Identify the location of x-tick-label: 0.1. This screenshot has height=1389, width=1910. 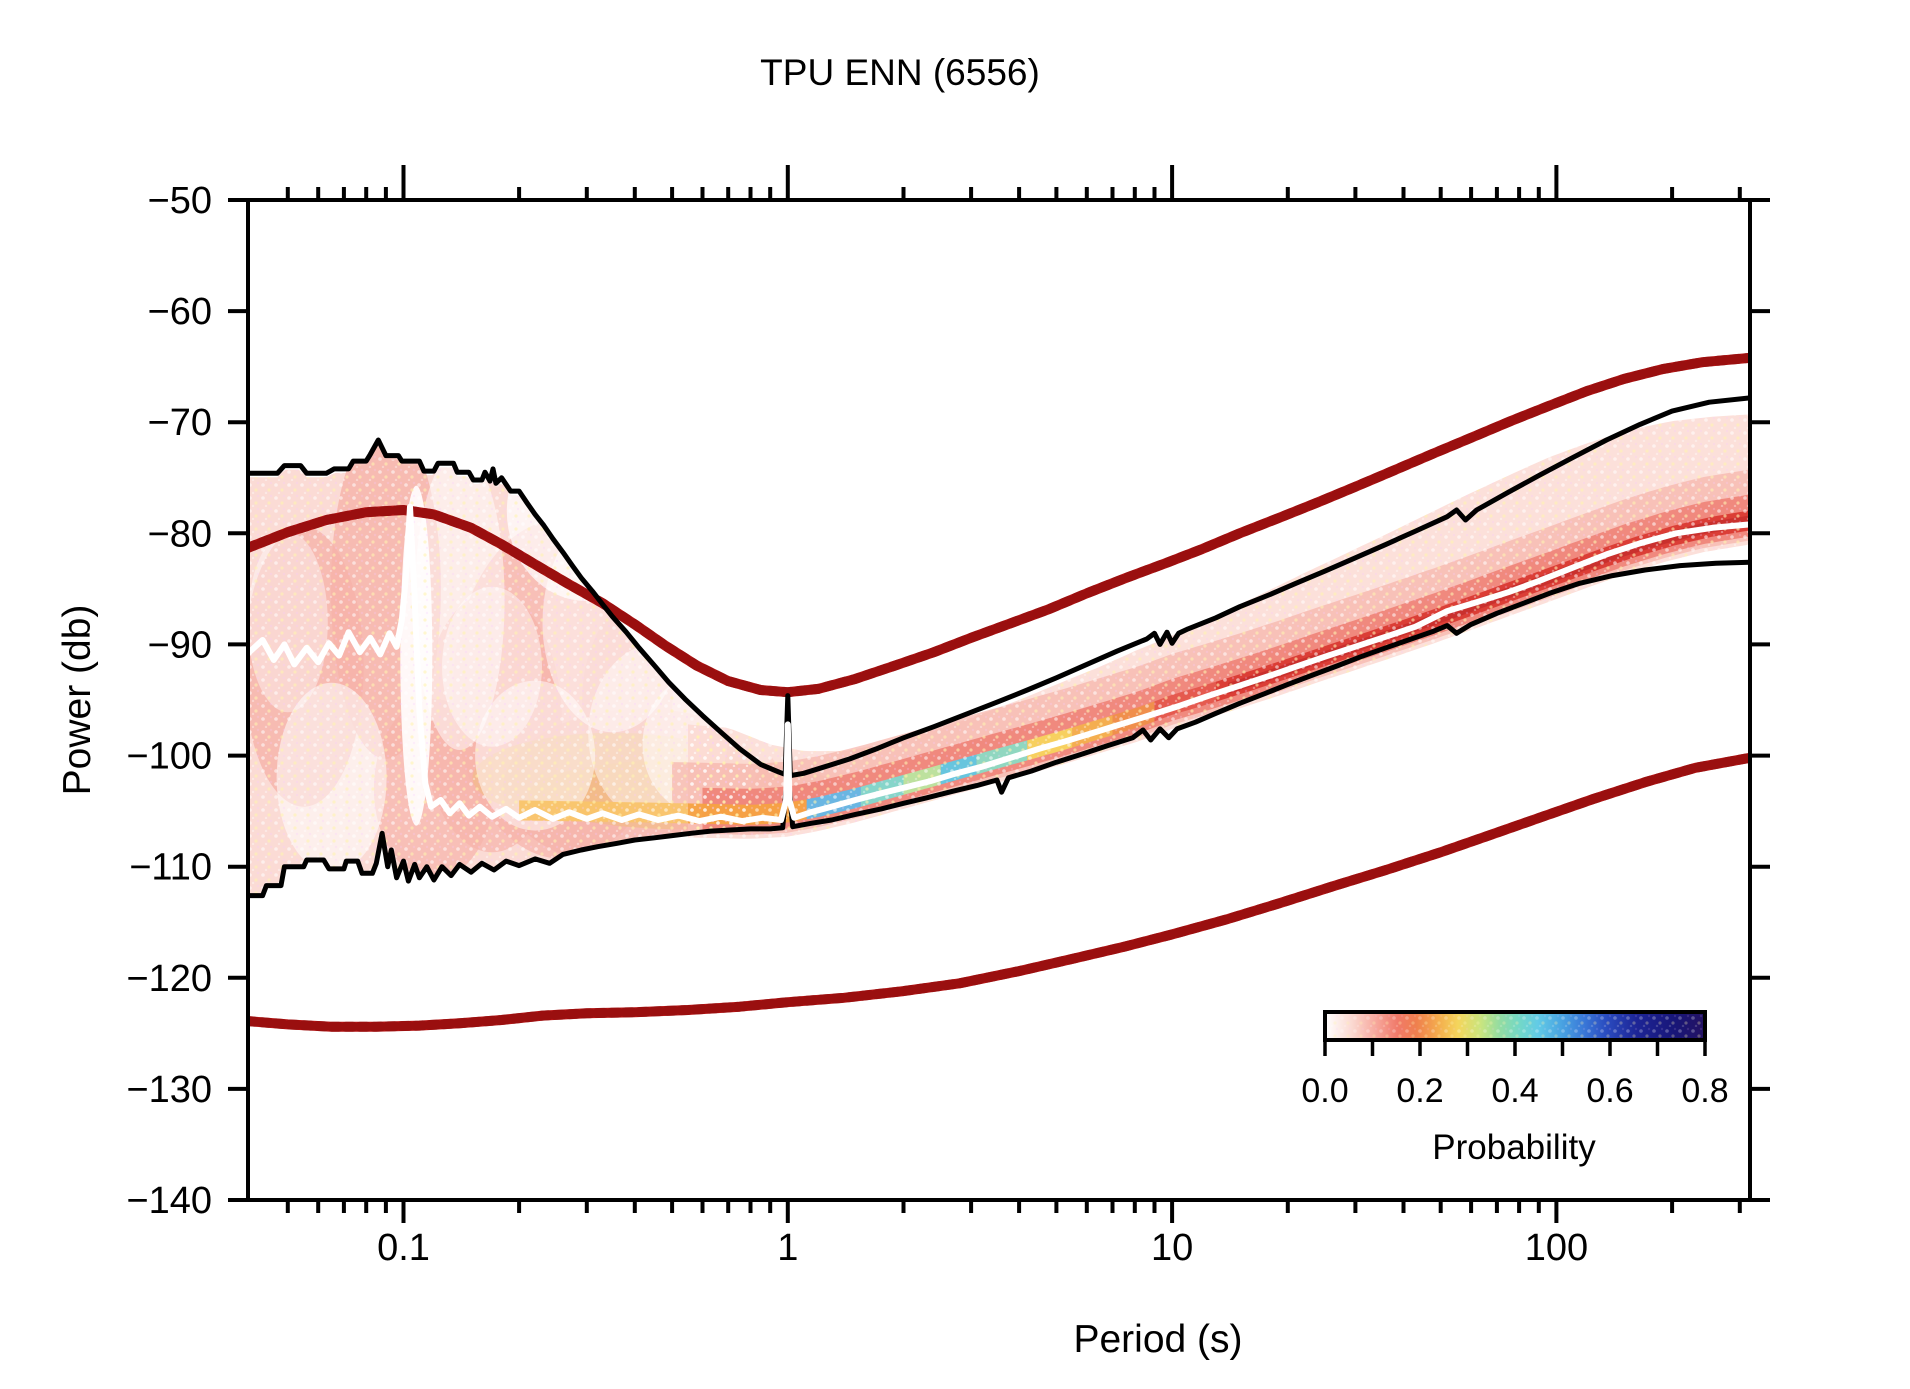
(403, 1248).